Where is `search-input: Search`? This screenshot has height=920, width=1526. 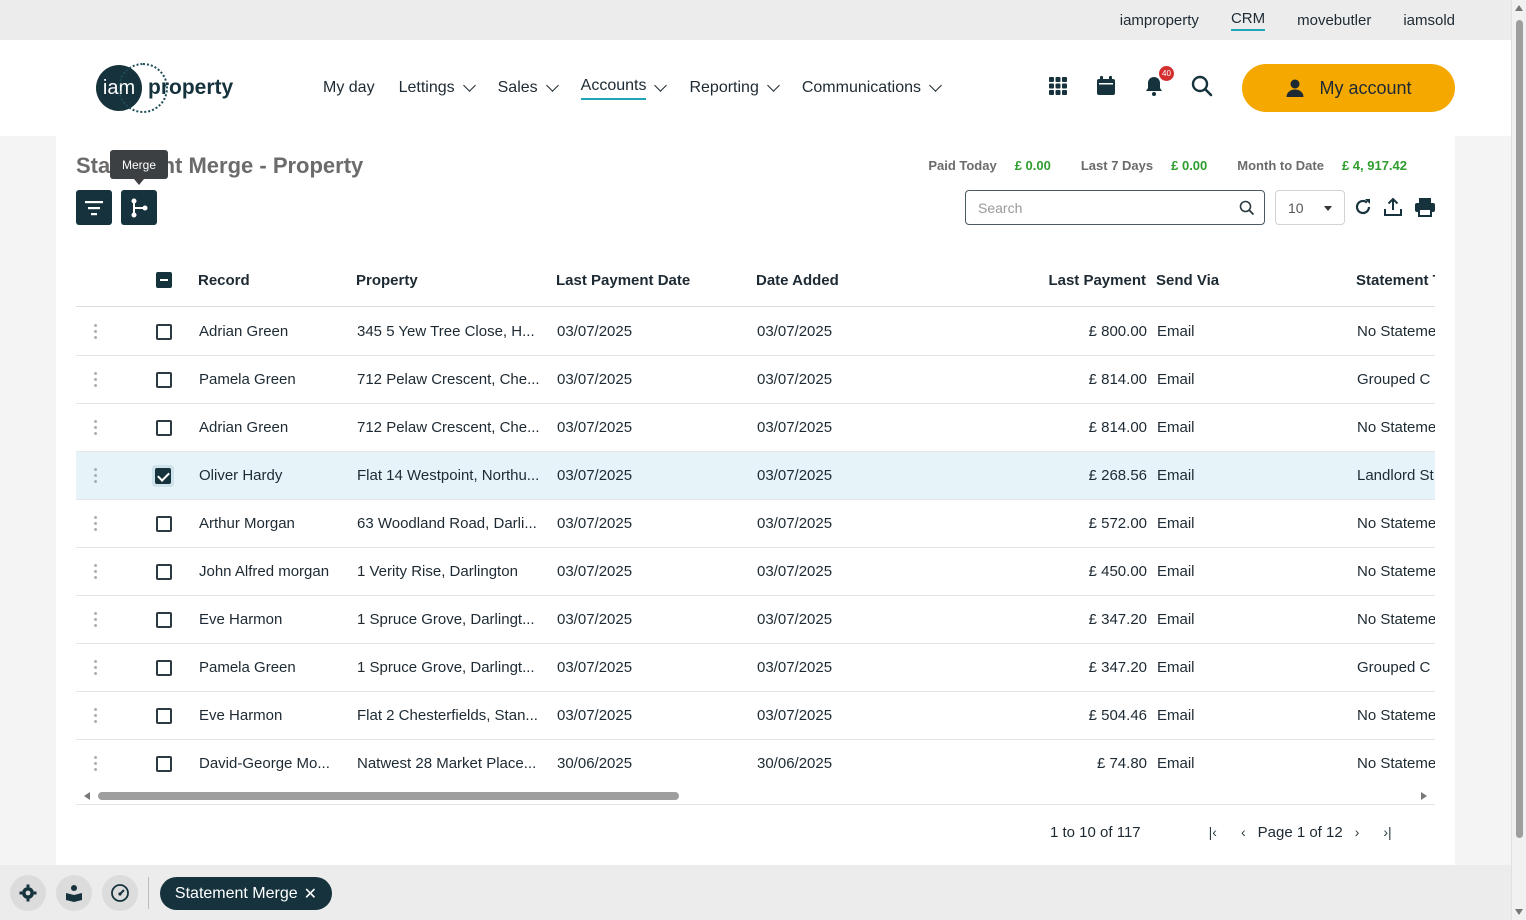 search-input: Search is located at coordinates (1115, 207).